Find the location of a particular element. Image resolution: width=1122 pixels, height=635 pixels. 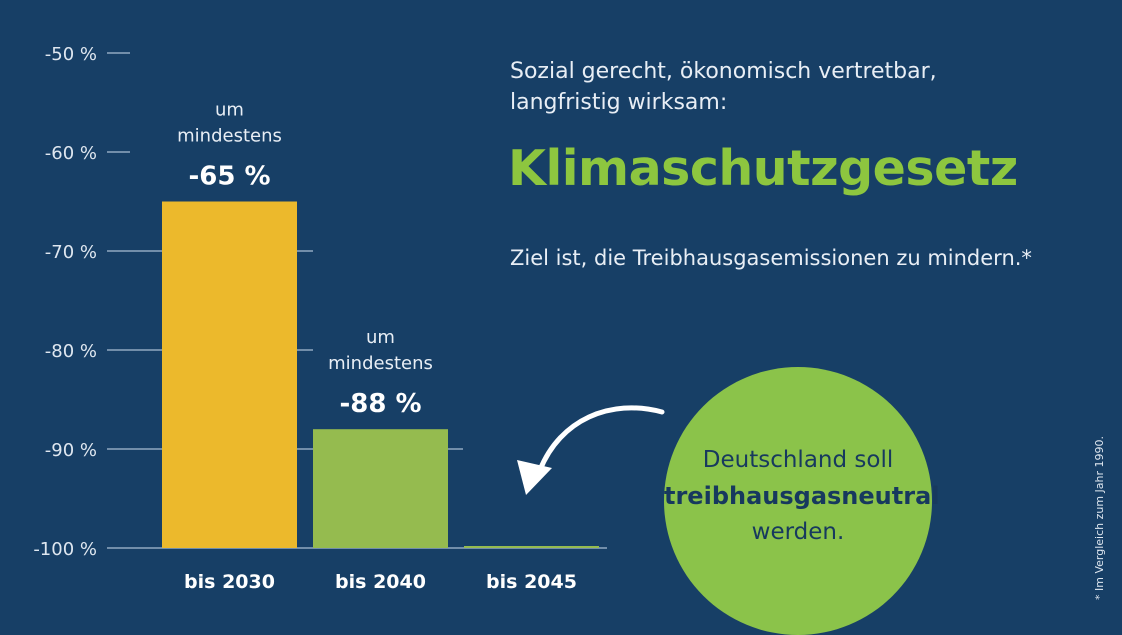

data-label: -65 % is located at coordinates (229, 177).